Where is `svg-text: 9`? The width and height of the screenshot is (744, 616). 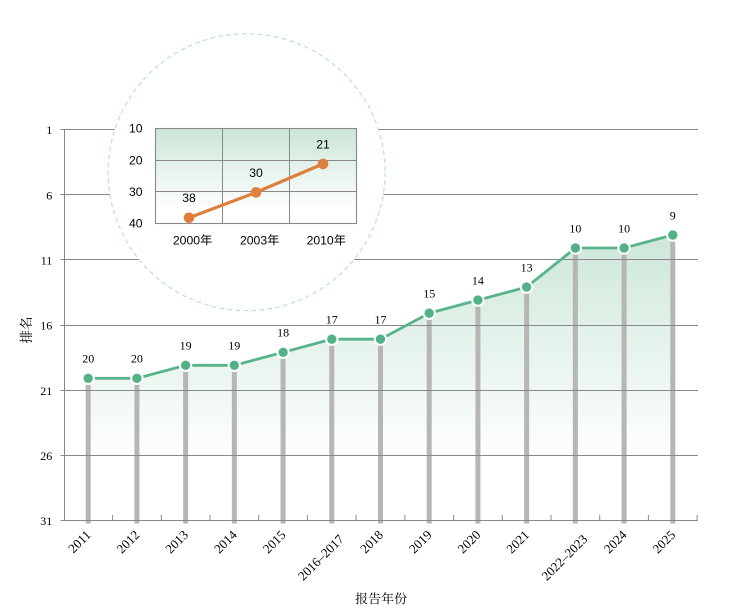
svg-text: 9 is located at coordinates (673, 215).